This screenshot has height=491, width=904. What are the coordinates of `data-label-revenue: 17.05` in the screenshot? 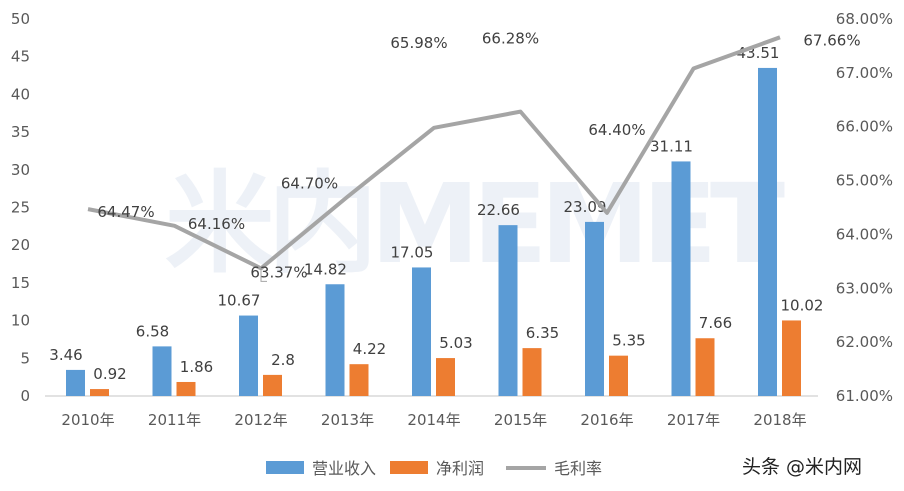 It's located at (412, 252).